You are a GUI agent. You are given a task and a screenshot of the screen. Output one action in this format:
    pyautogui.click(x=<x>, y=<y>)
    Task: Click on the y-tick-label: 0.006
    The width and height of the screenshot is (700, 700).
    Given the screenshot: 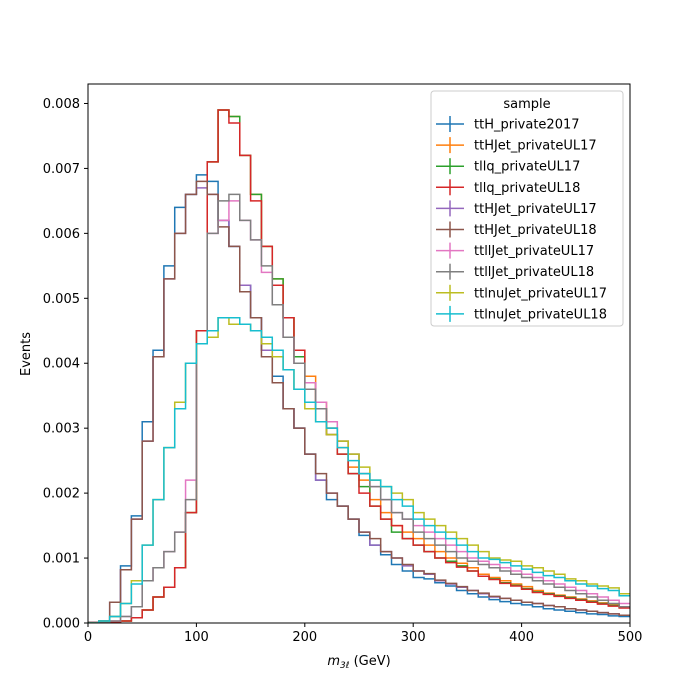 What is the action you would take?
    pyautogui.click(x=61, y=234)
    